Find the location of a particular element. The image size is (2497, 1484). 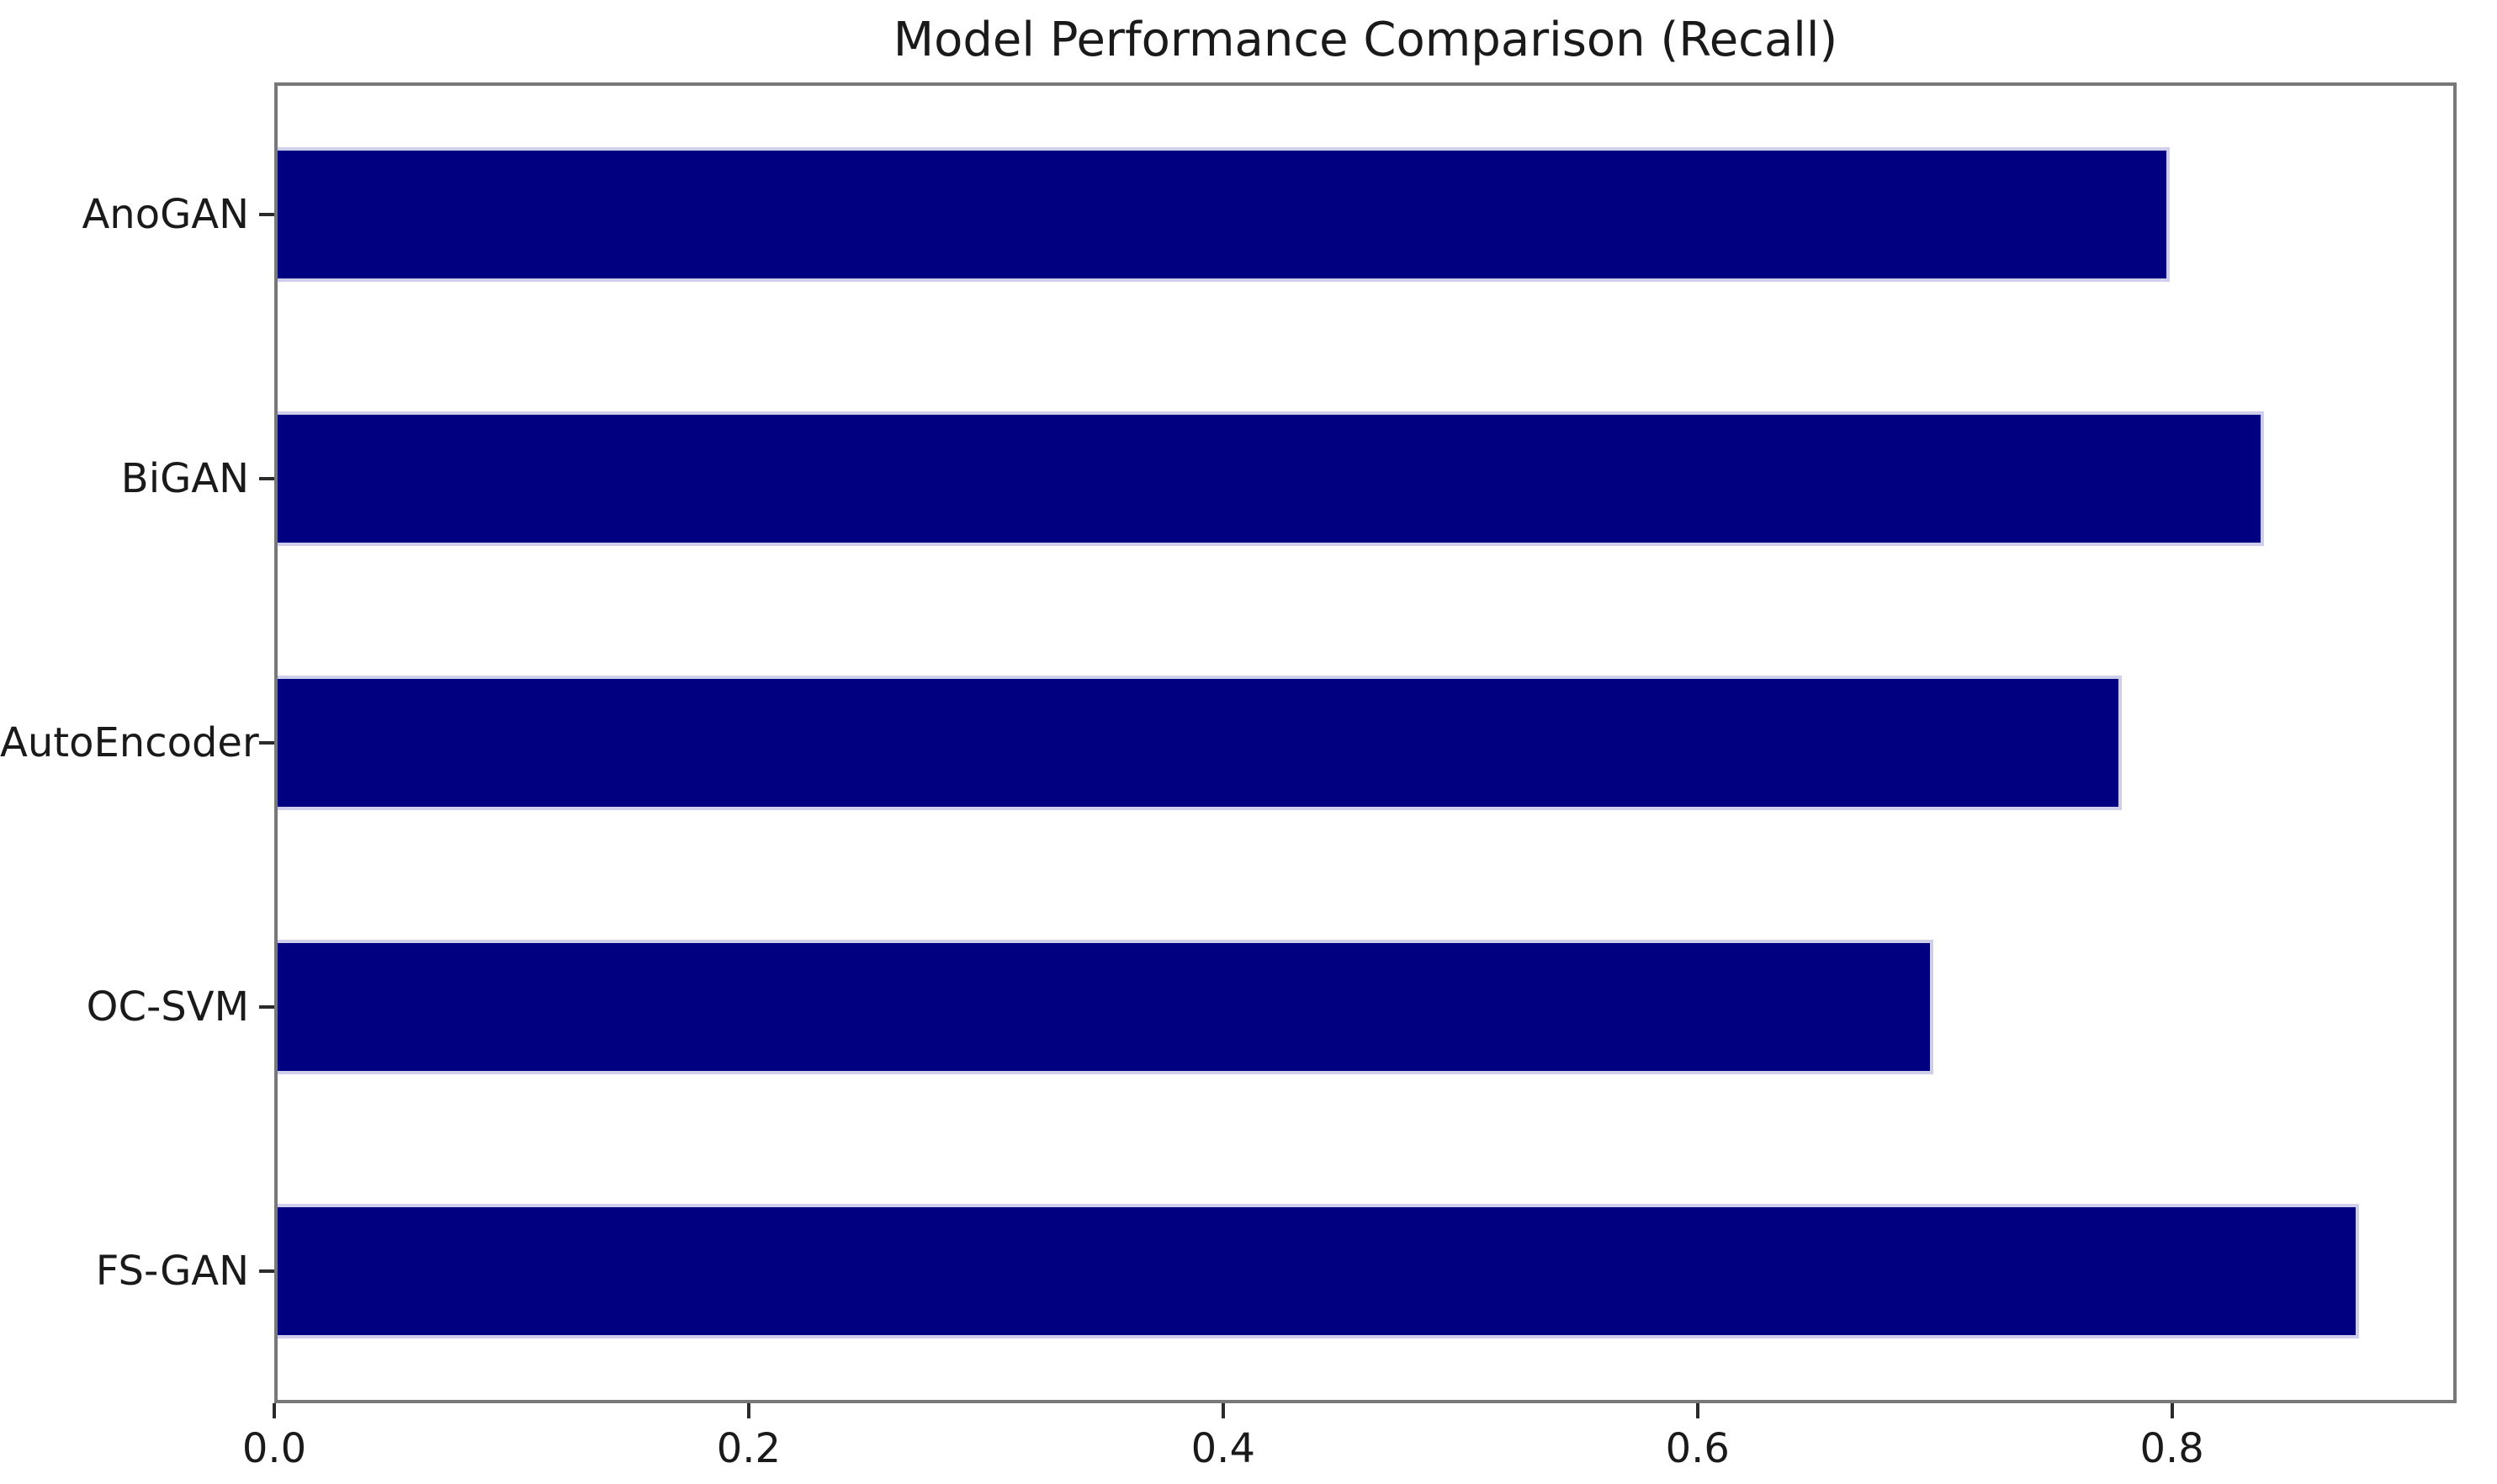

x-tick-label: 0.0 is located at coordinates (274, 1448).